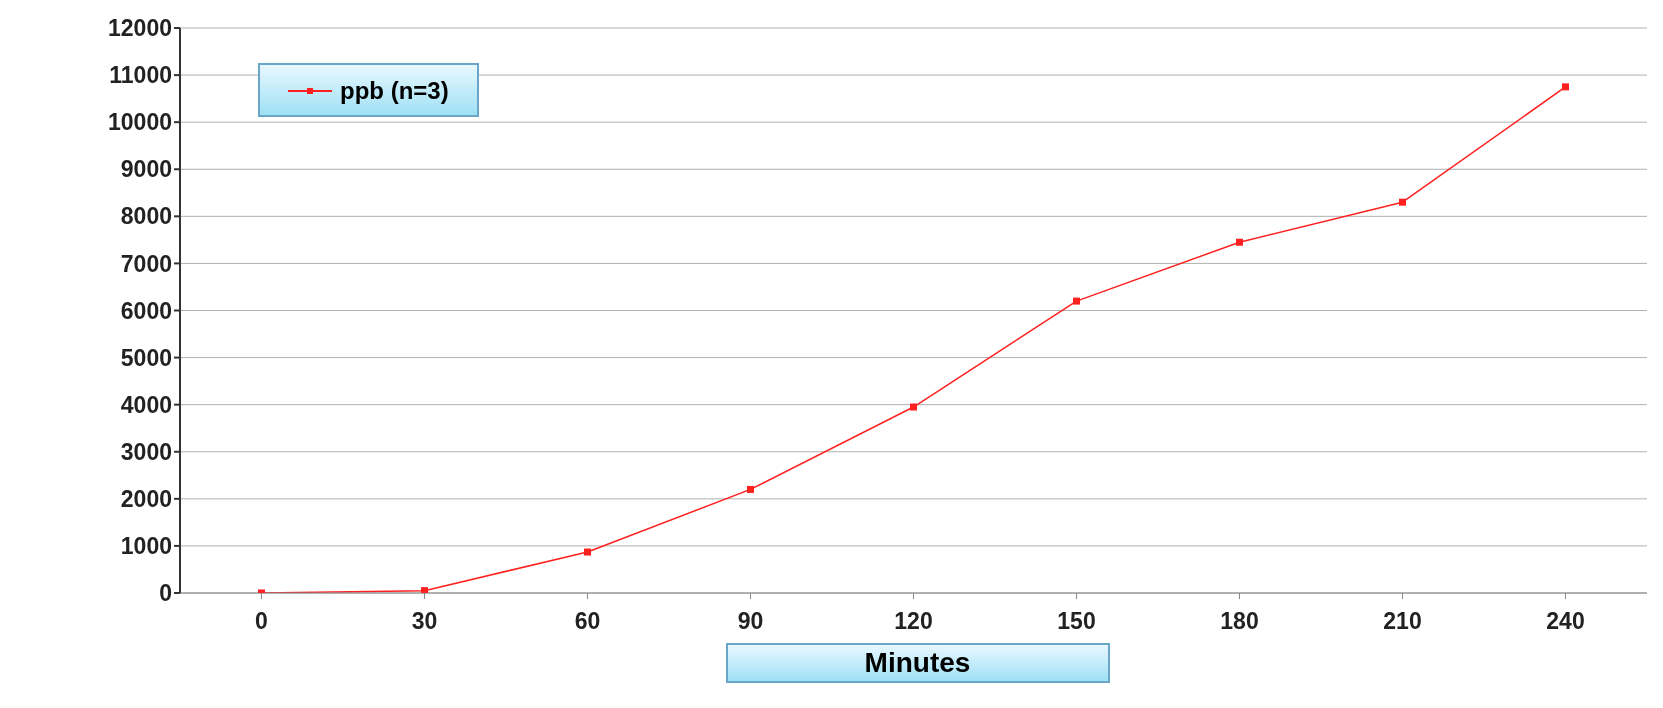 Image resolution: width=1663 pixels, height=708 pixels. Describe the element at coordinates (146, 263) in the screenshot. I see `y-tick-label: 7000` at that location.